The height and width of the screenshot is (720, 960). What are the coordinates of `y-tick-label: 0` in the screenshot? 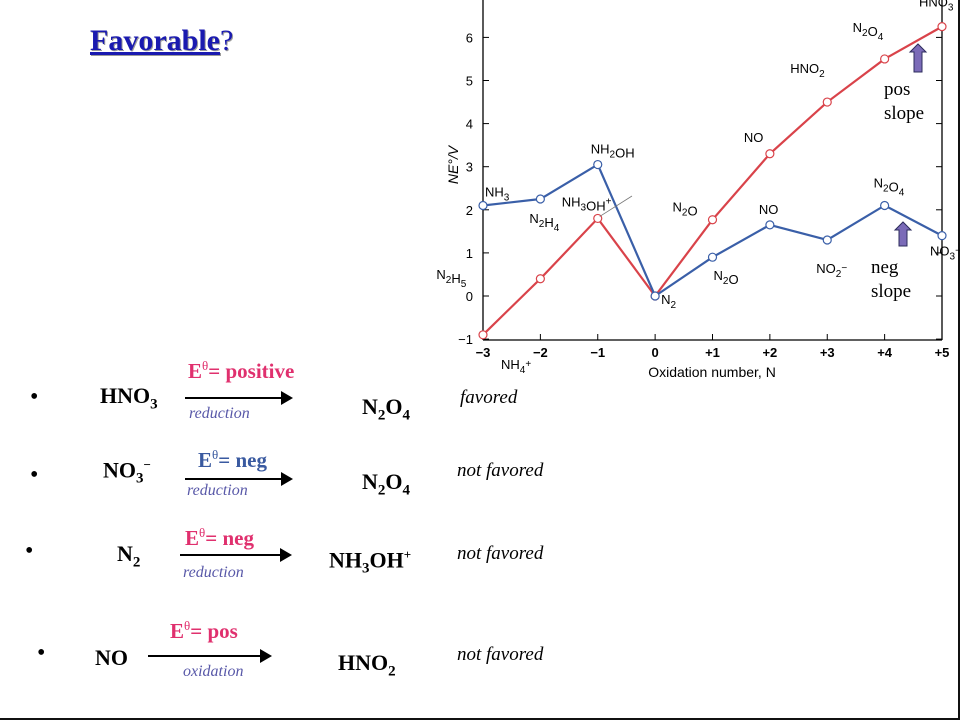 It's located at (469, 296).